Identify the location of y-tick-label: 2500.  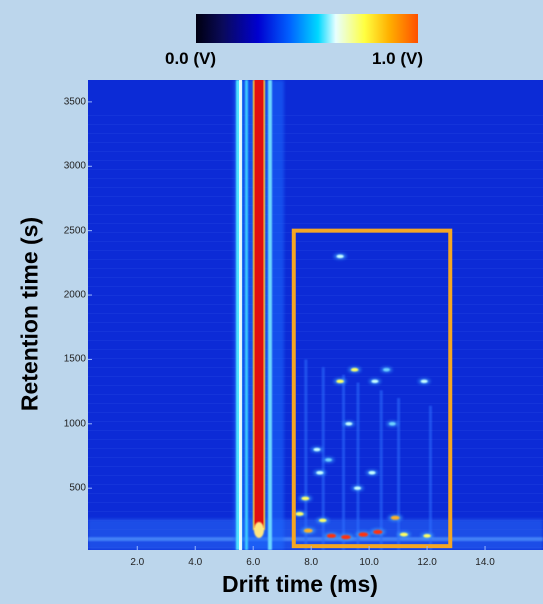
(74, 231).